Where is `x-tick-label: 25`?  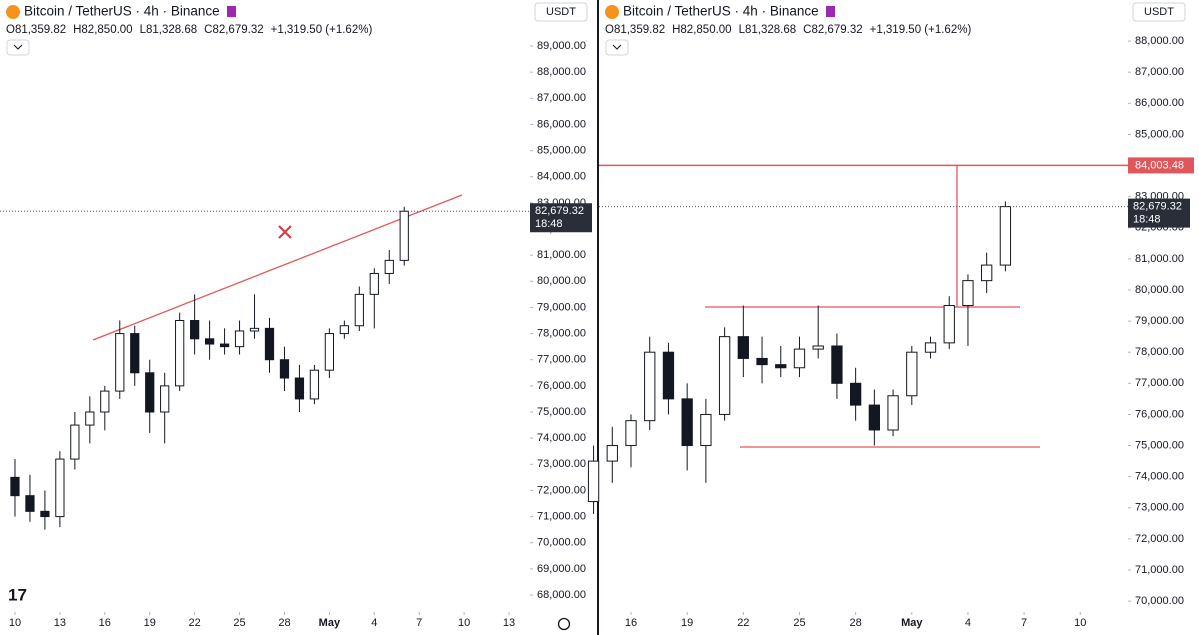
x-tick-label: 25 is located at coordinates (799, 623).